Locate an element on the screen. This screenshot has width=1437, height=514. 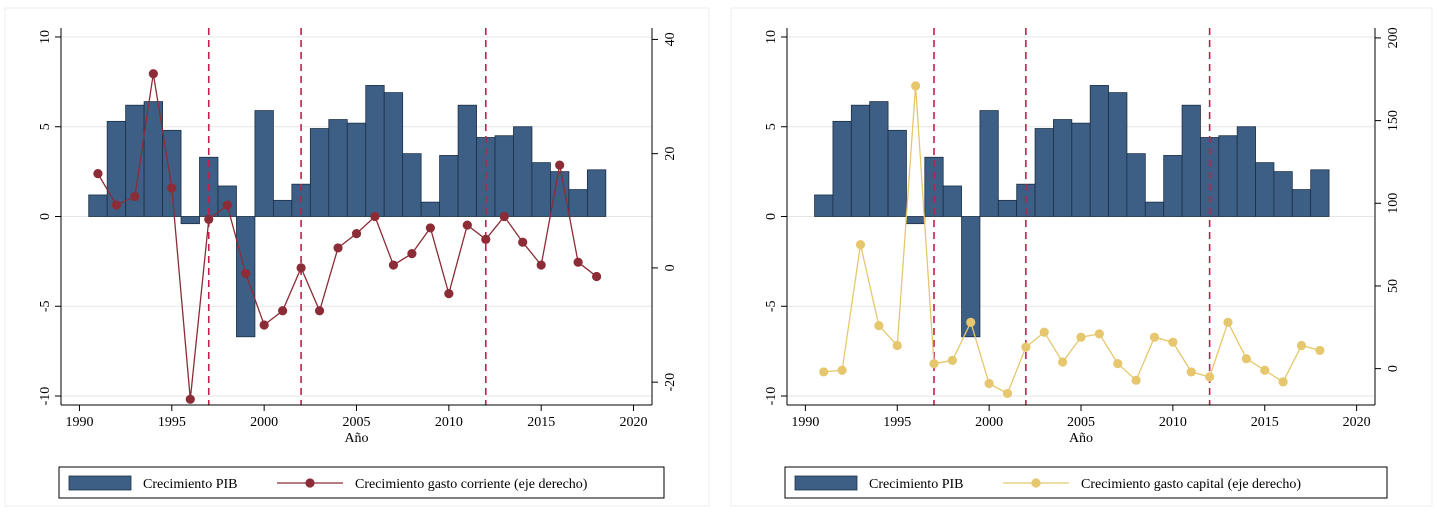
x-tick-label: 2005 is located at coordinates (1081, 422).